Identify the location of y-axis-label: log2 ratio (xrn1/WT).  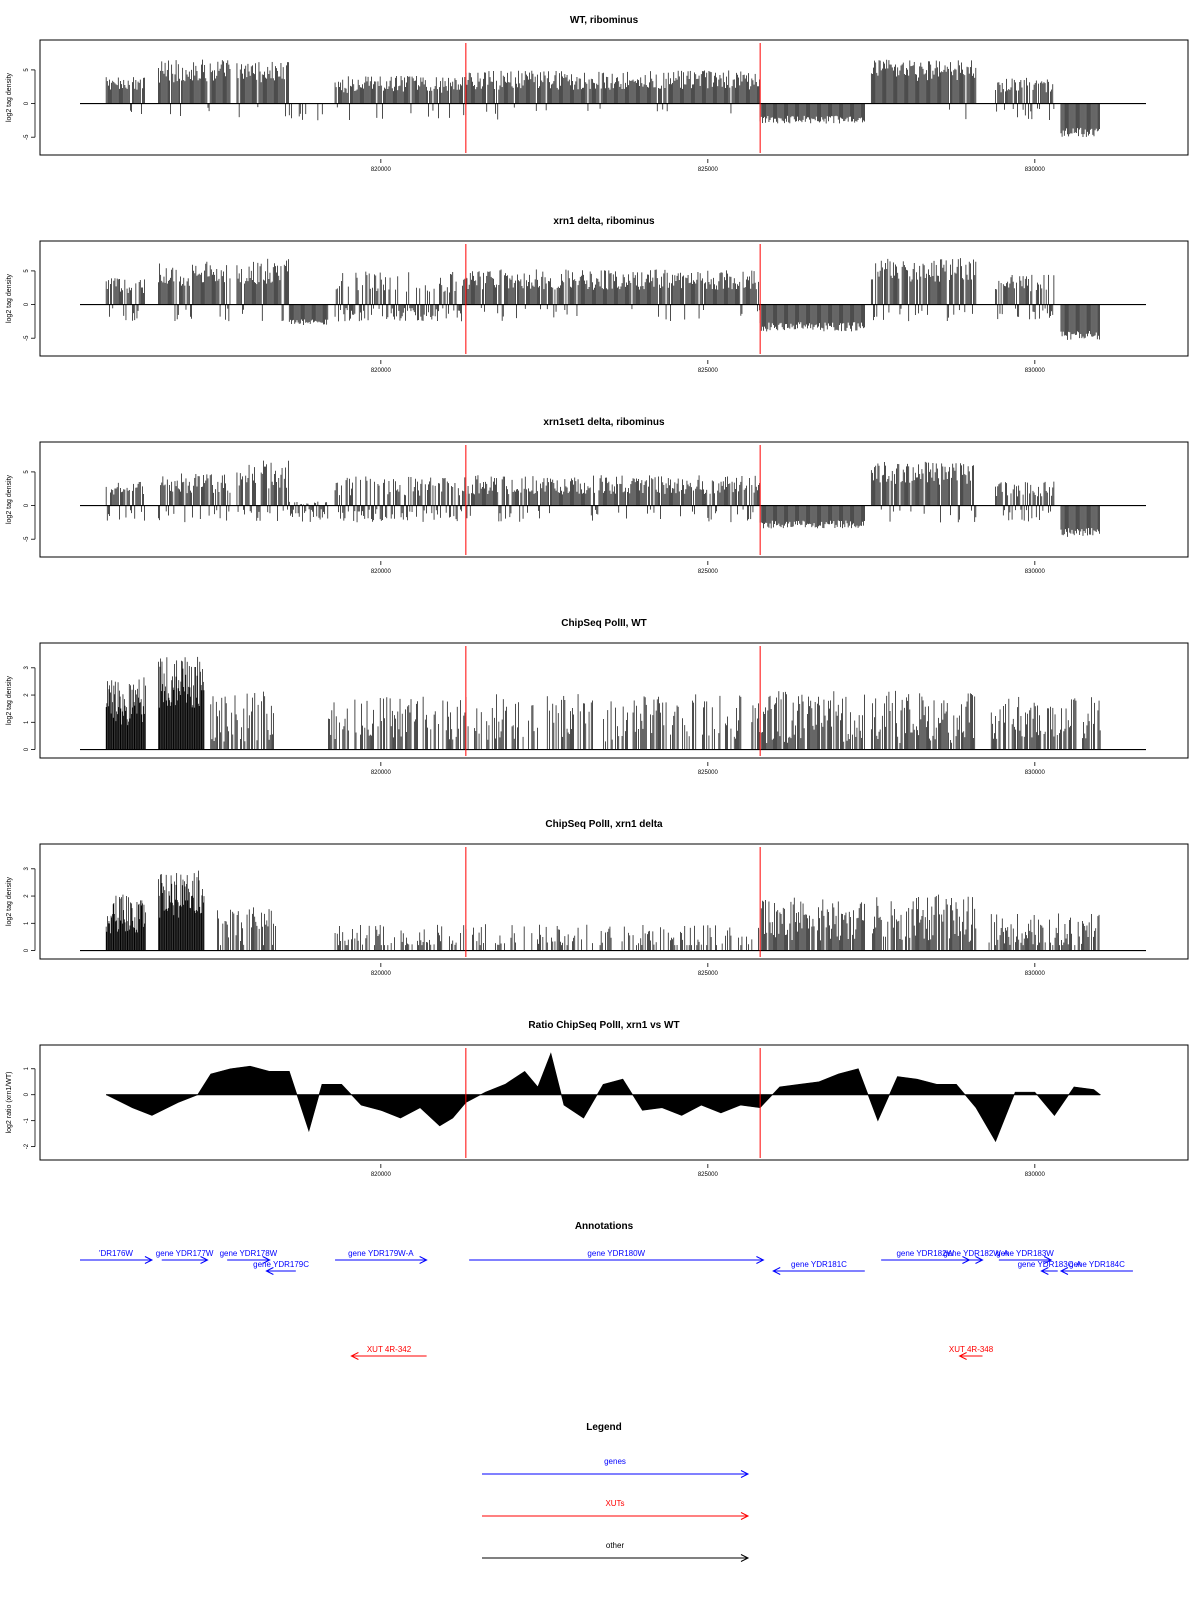
(9, 1103).